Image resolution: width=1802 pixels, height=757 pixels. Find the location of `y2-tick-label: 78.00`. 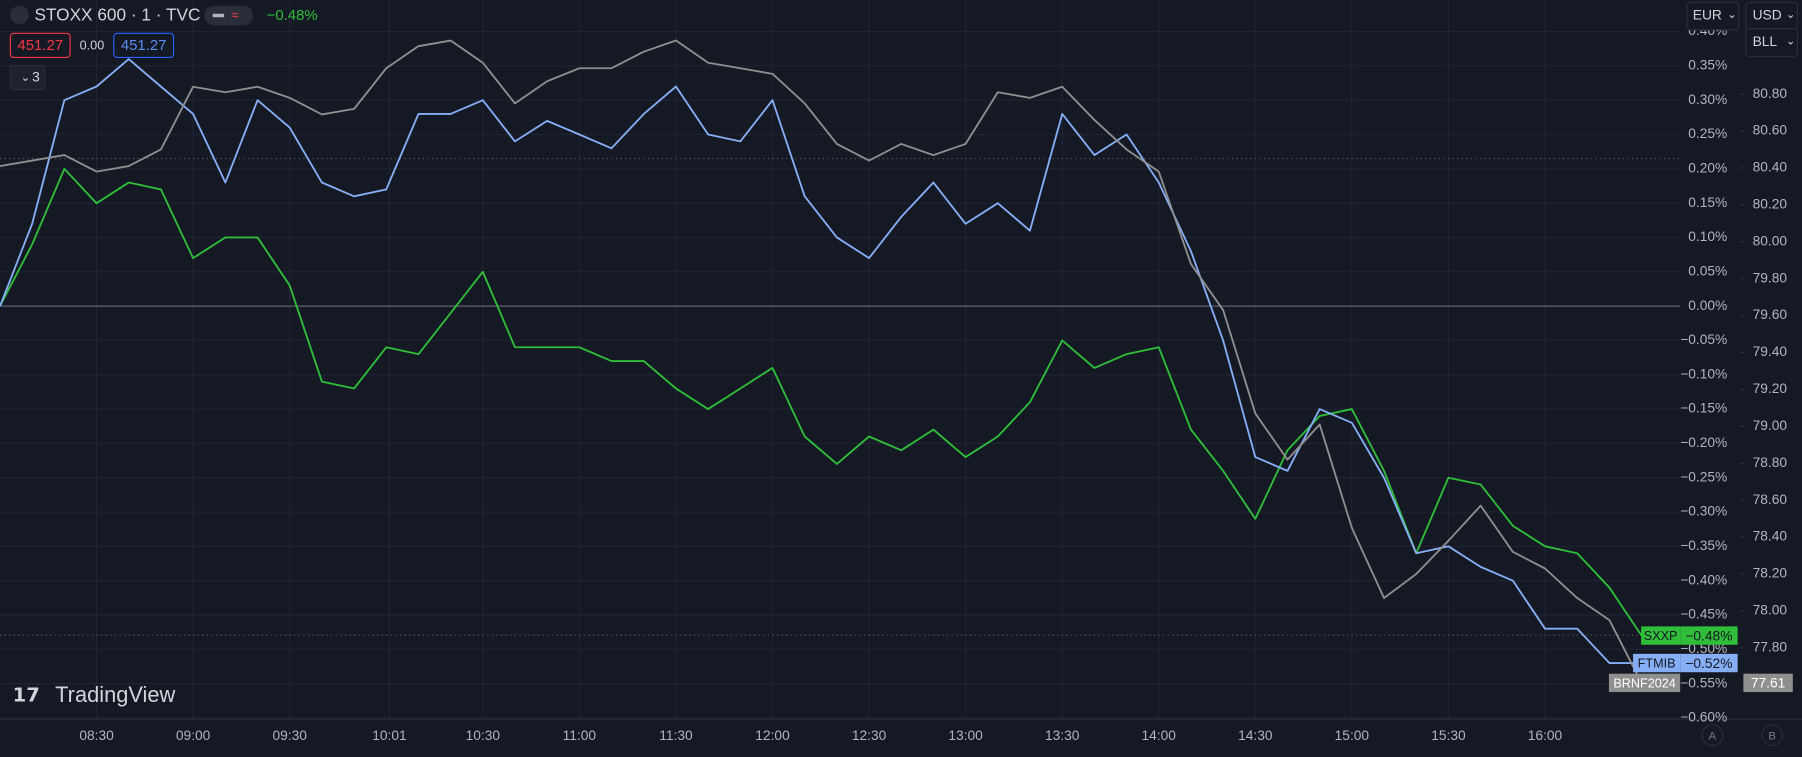

y2-tick-label: 78.00 is located at coordinates (1770, 610).